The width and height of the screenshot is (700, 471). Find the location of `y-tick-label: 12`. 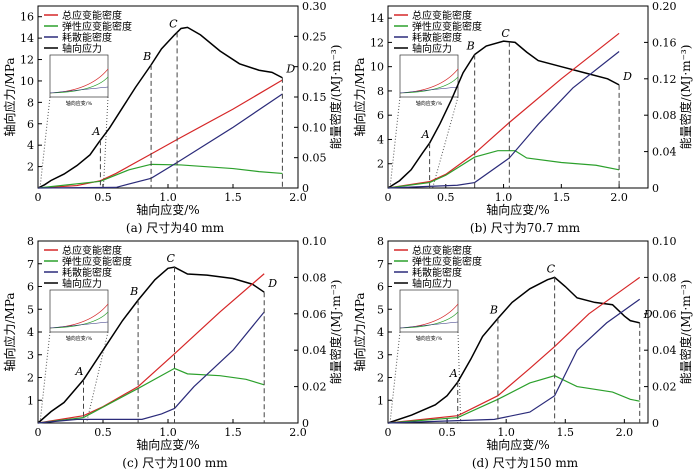

y-tick-label: 12 is located at coordinates (377, 42).